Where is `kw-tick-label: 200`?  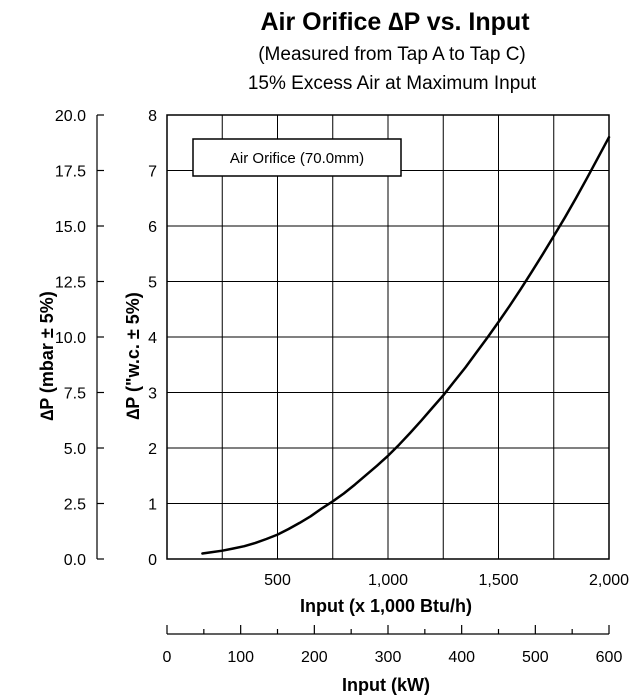
kw-tick-label: 200 is located at coordinates (314, 657).